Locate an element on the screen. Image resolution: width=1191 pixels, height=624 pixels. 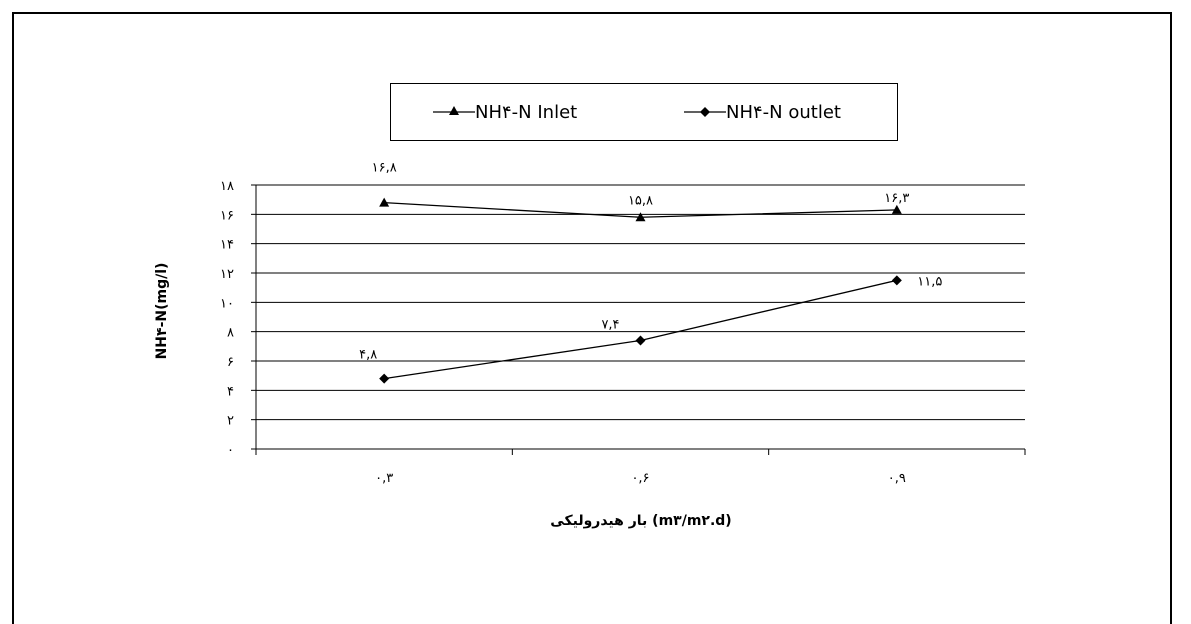
y-tick-label: ۱۲ is located at coordinates (227, 274).